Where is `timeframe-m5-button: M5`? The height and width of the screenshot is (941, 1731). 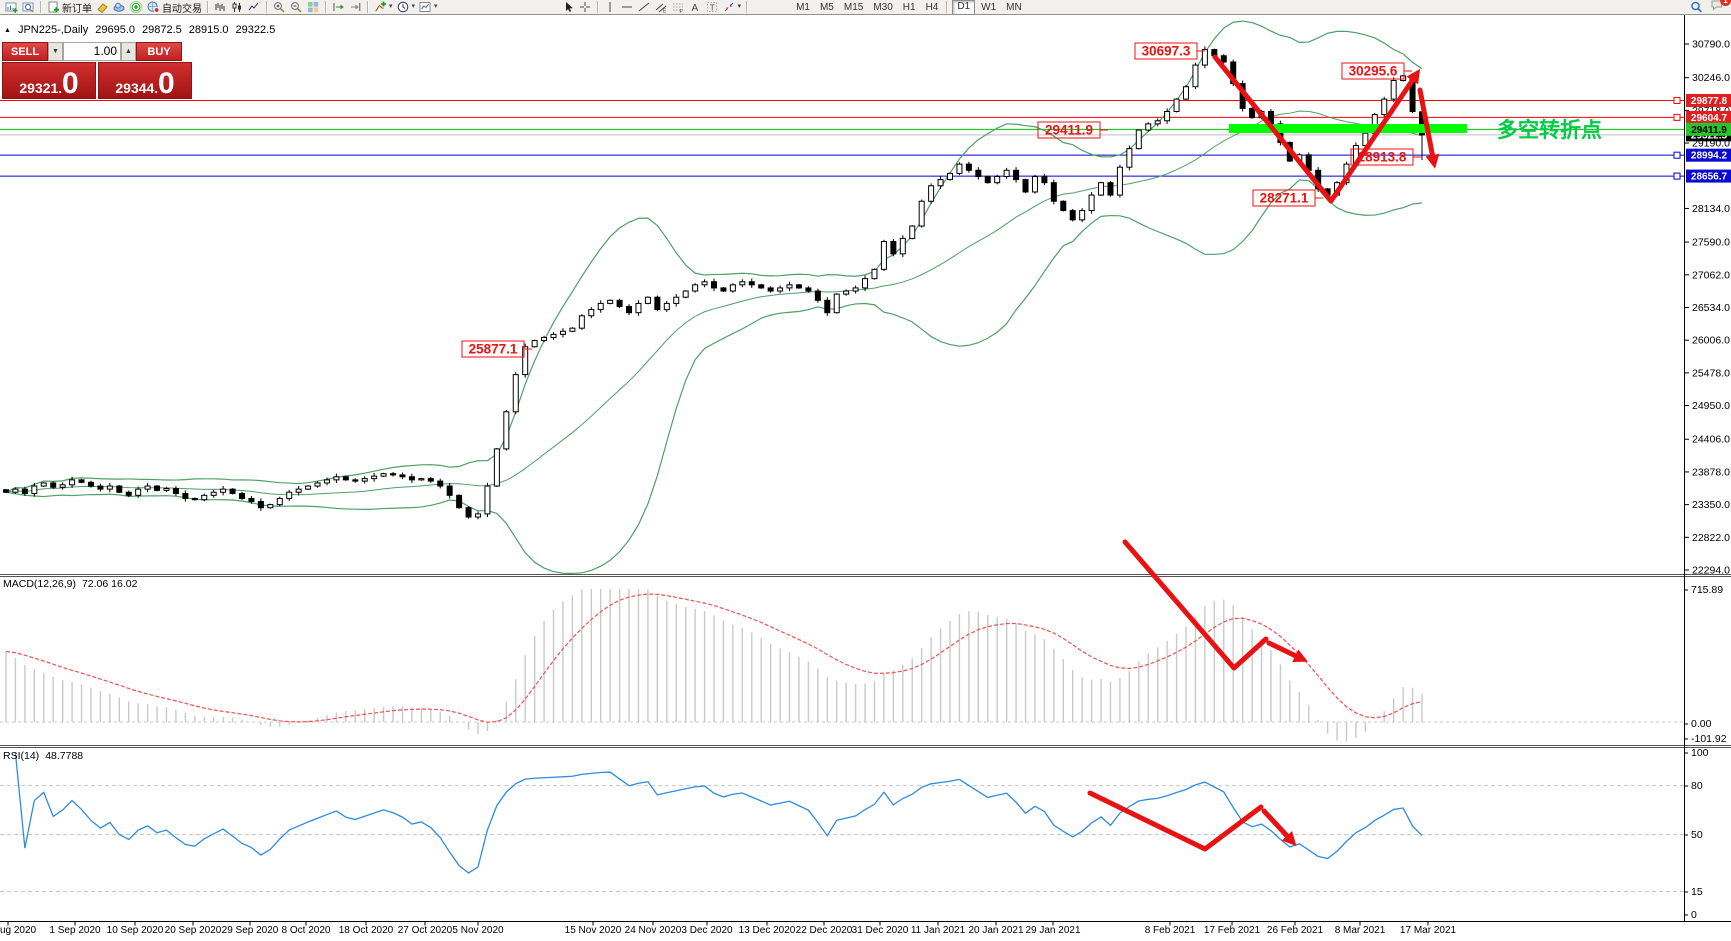
timeframe-m5-button: M5 is located at coordinates (826, 7).